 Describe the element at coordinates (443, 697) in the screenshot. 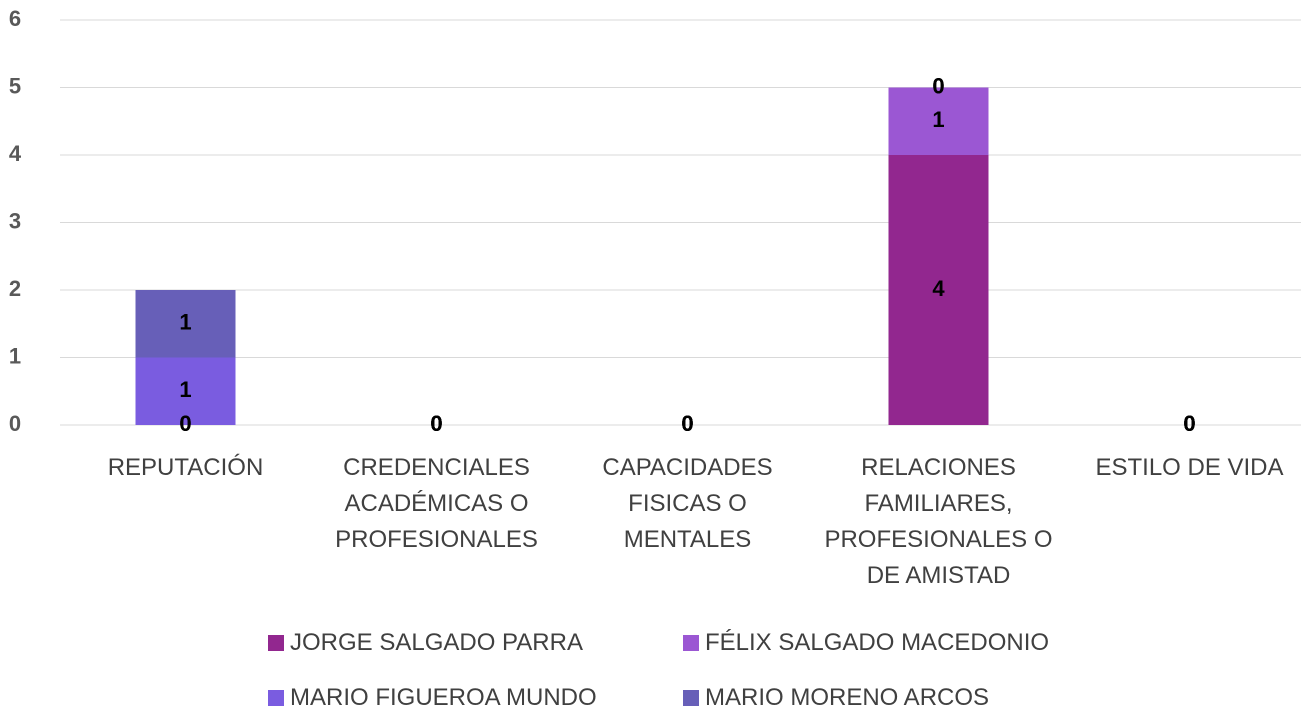

I see `legend-label: MARIO FIGUEROA MUNDO` at that location.